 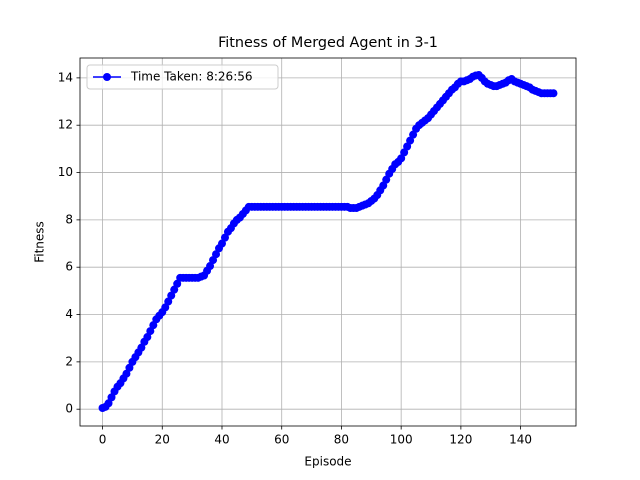 I want to click on y-tick-label: 14, so click(x=65, y=77).